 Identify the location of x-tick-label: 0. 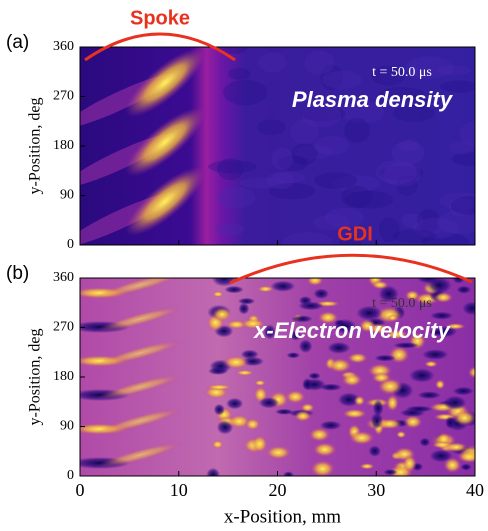
(80, 490).